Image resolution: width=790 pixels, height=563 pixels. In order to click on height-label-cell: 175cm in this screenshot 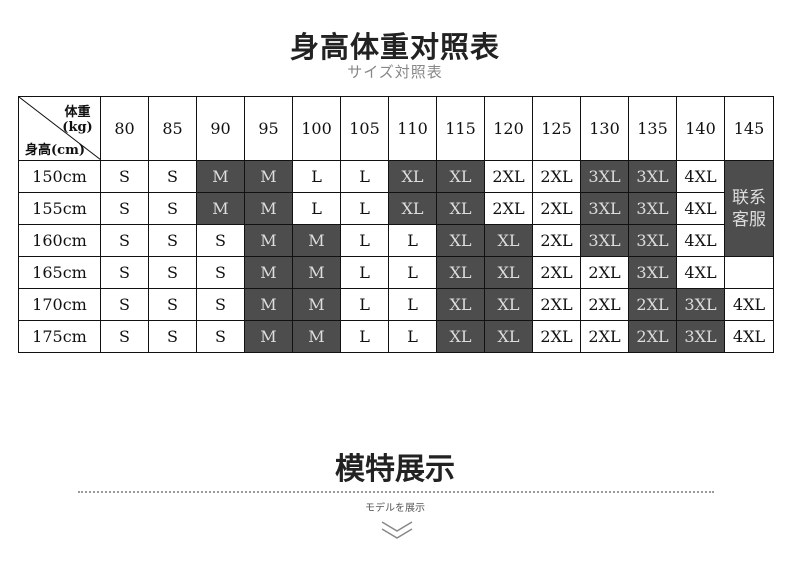, I will do `click(59, 336)`.